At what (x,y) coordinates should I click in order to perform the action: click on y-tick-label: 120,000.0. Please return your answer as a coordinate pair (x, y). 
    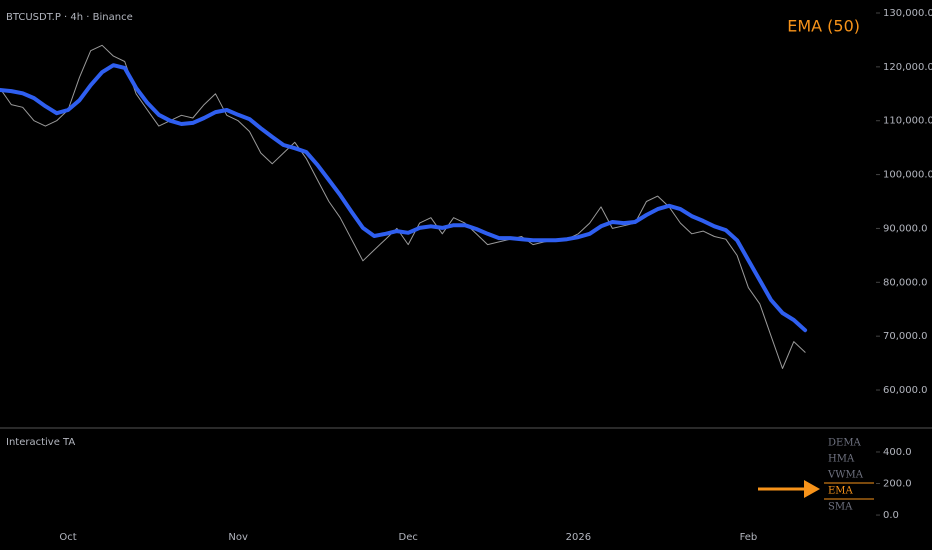
    Looking at the image, I should click on (907, 67).